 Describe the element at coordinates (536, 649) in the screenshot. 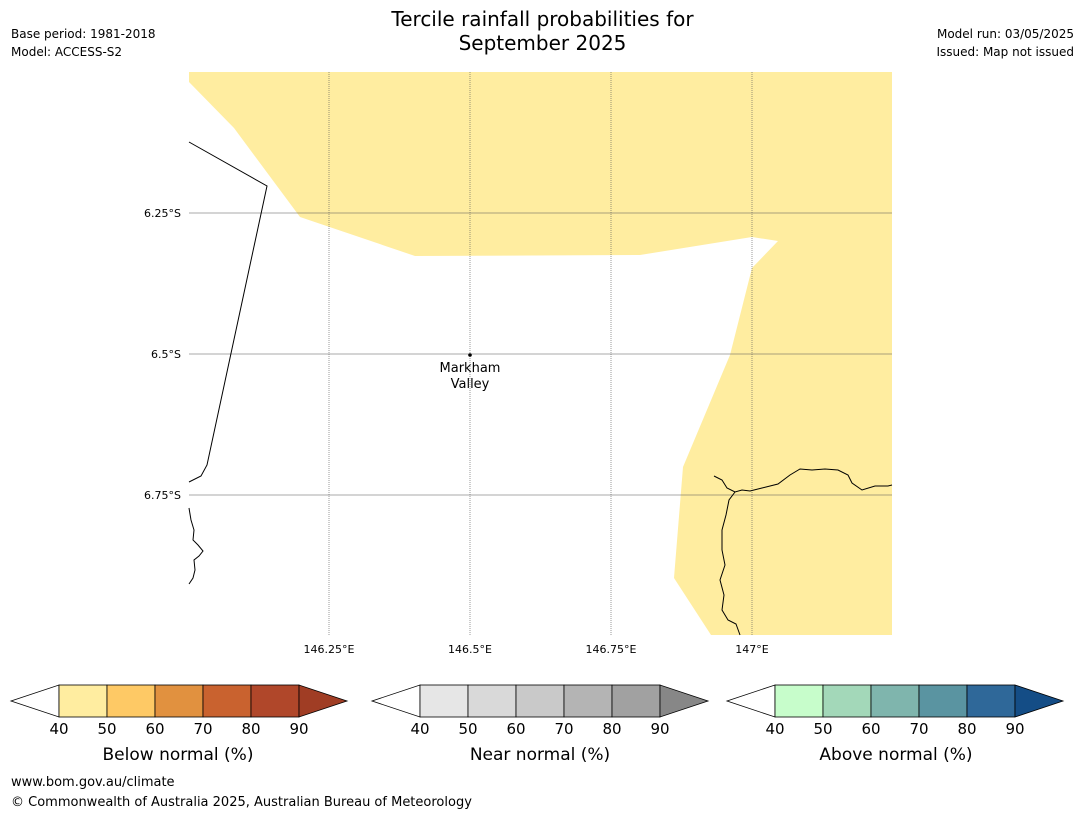

I see `lon-labels: 146.25°E 146.5°E 146.75°E 147°E` at that location.